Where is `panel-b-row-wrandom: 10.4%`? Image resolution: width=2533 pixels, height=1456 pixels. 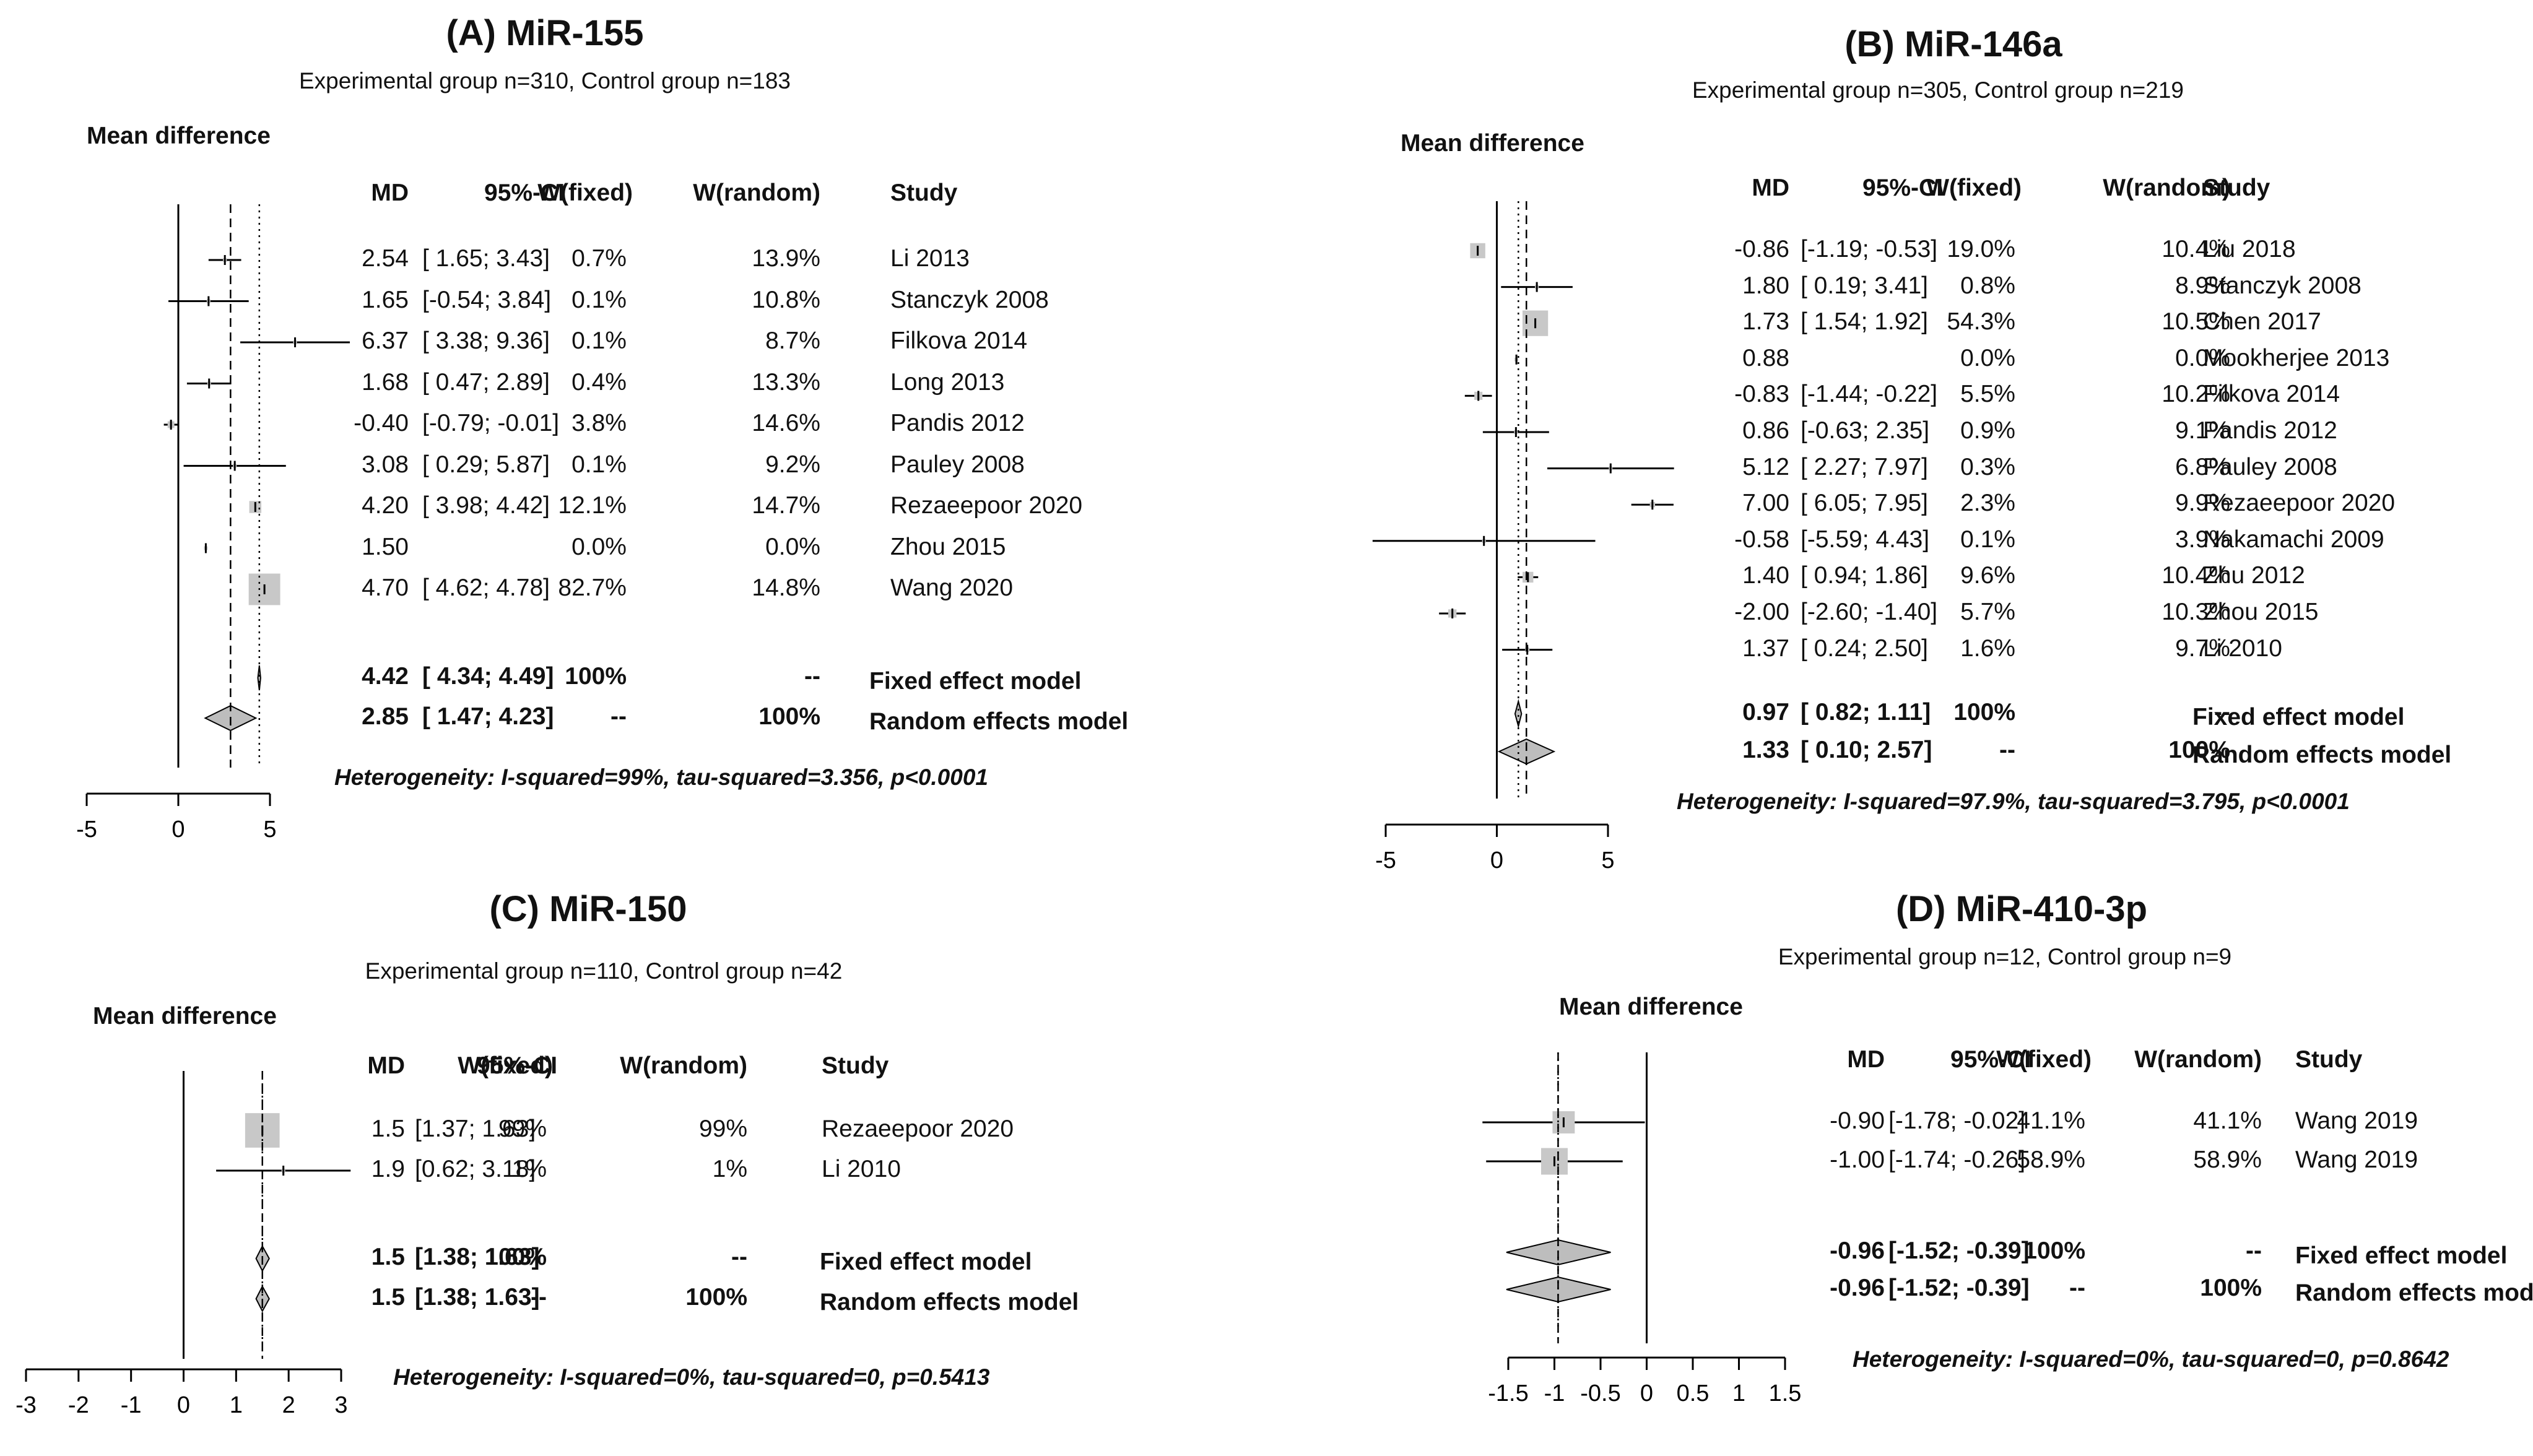
panel-b-row-wrandom: 10.4% is located at coordinates (2196, 575).